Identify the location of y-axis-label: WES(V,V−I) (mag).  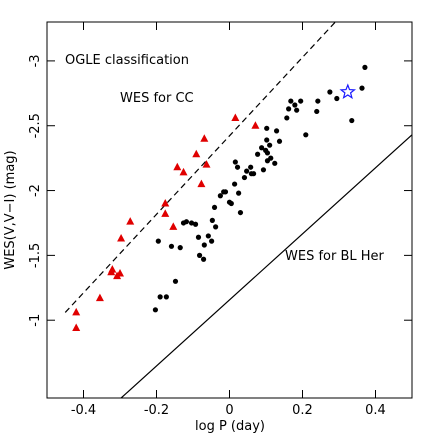
(10, 209).